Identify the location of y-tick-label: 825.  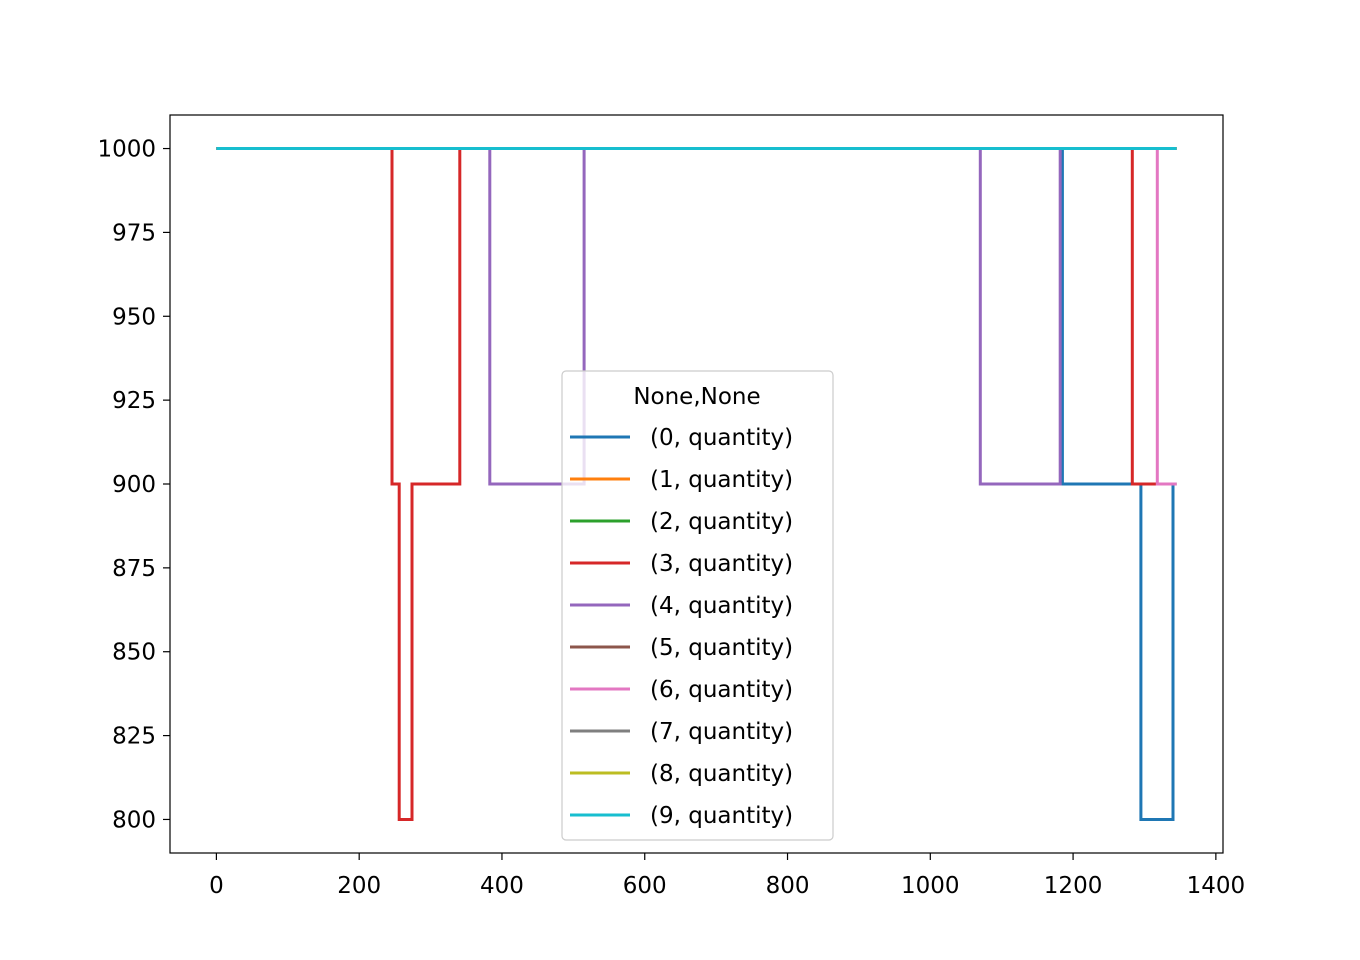
(134, 737).